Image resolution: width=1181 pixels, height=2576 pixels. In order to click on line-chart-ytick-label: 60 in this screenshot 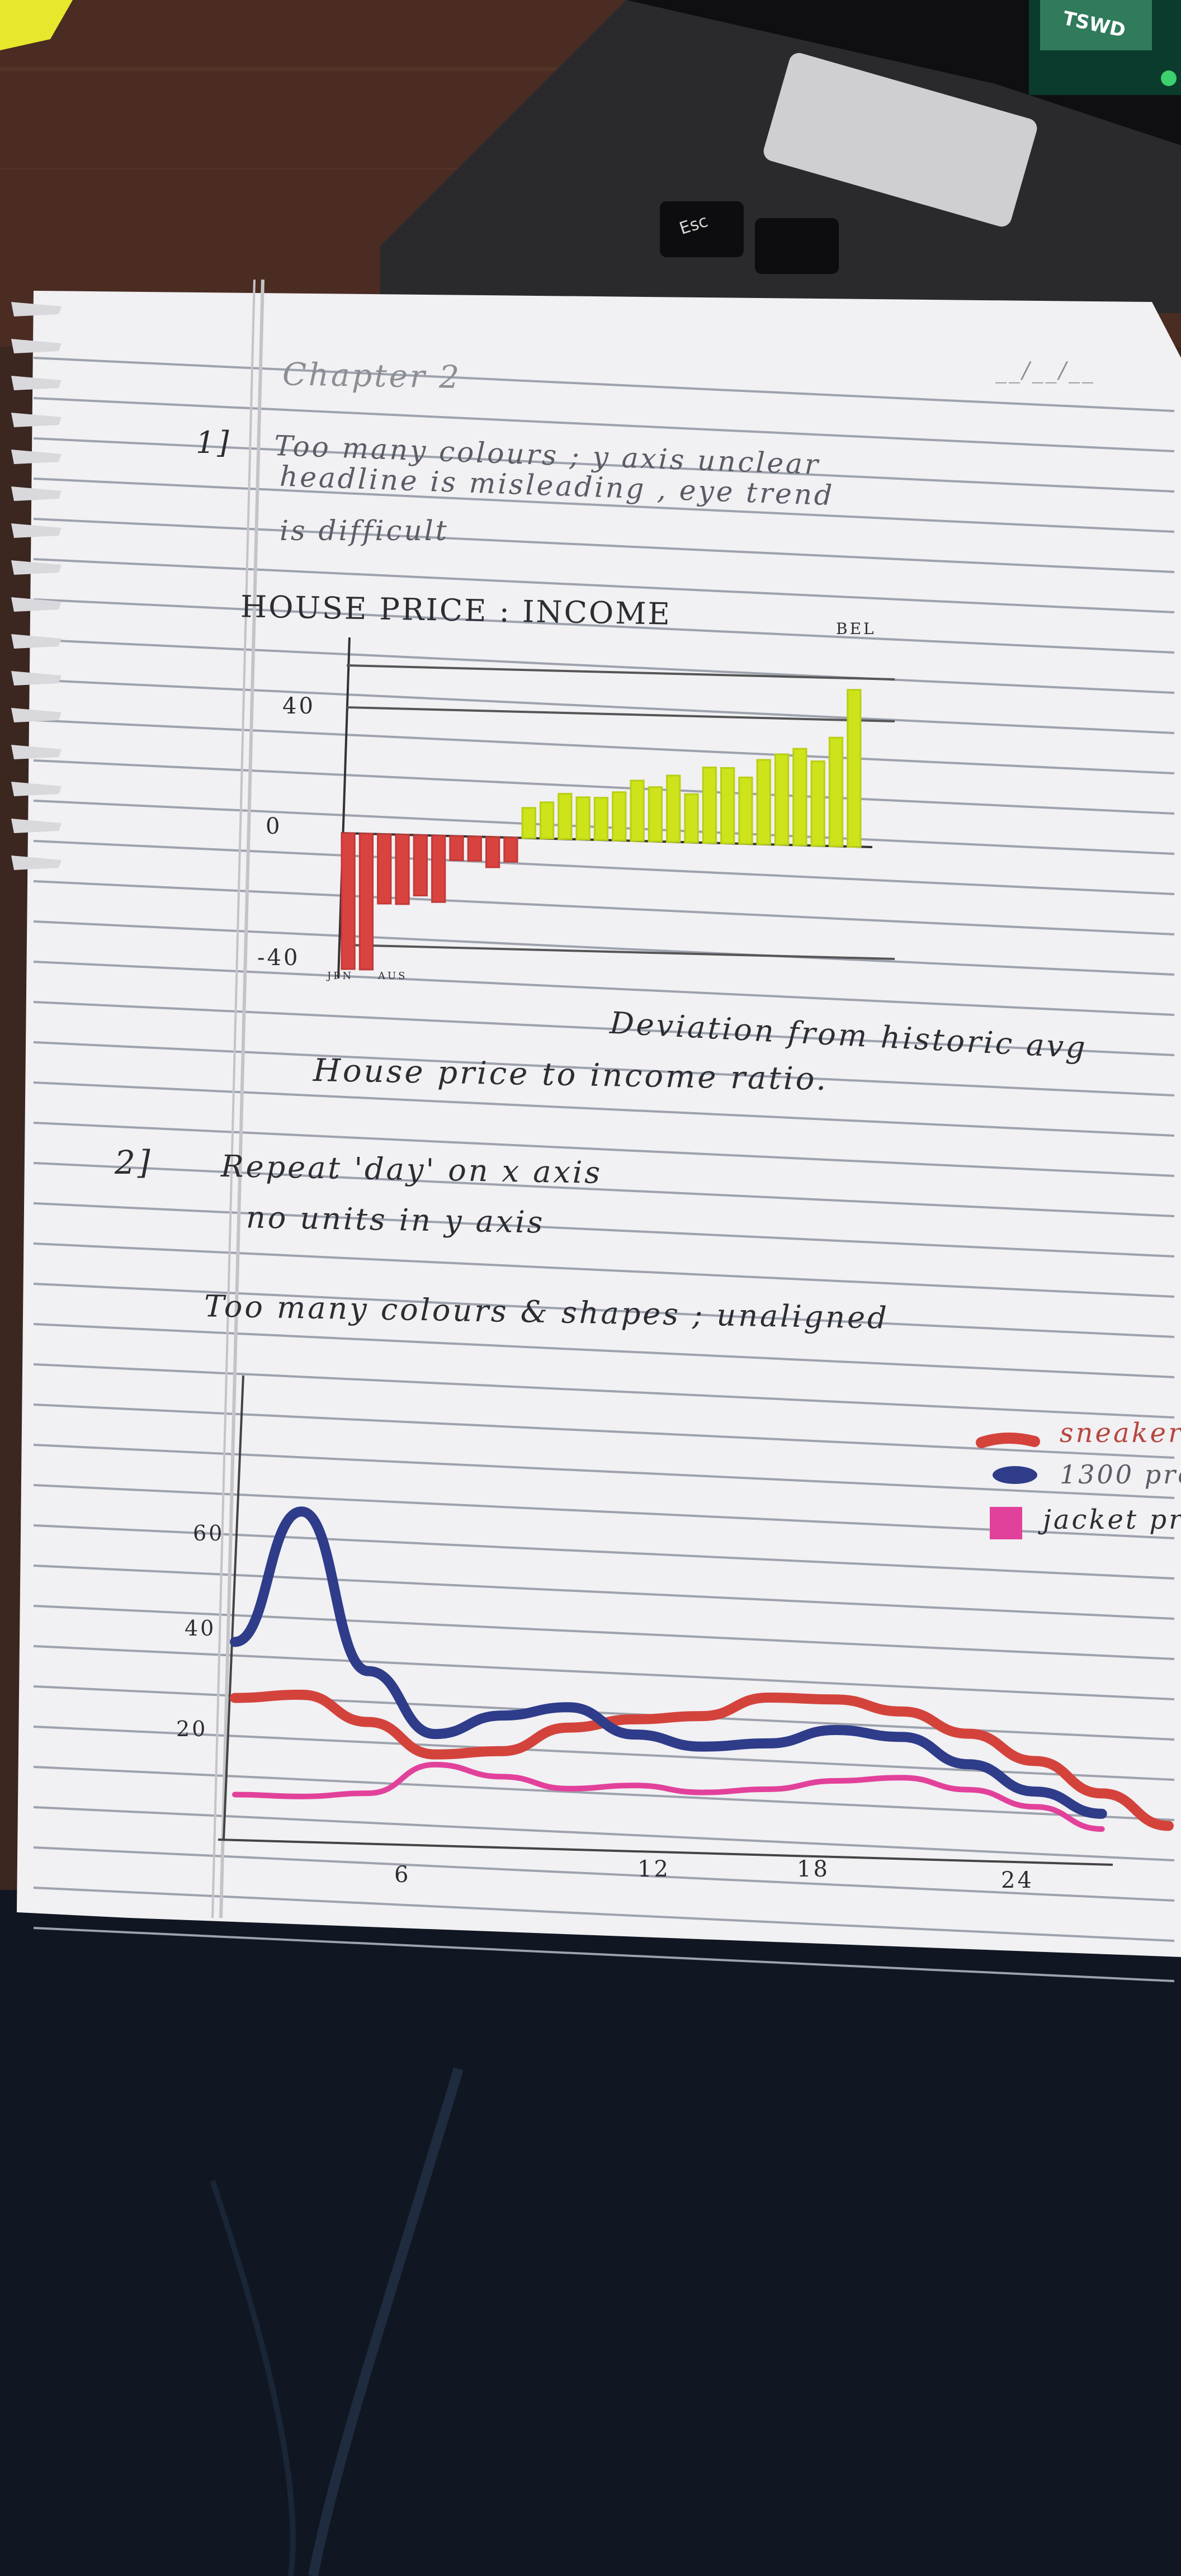, I will do `click(209, 1533)`.